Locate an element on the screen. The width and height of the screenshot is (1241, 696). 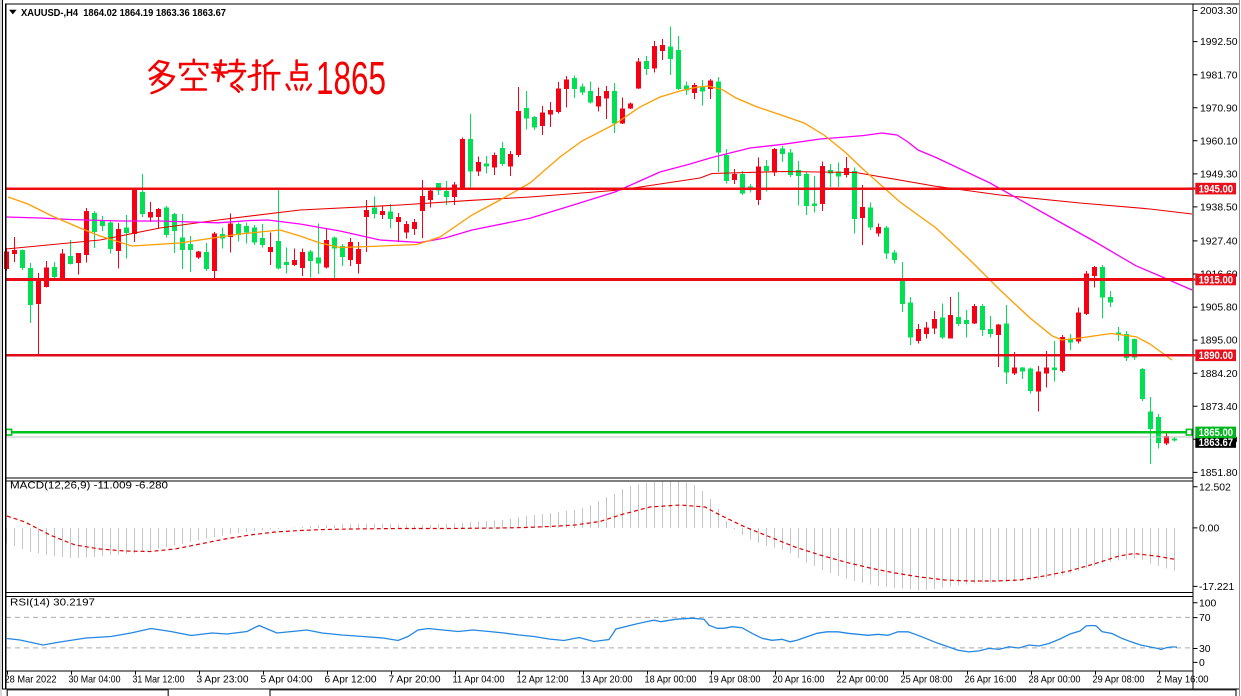
svg-text: 1890.00 is located at coordinates (1216, 356).